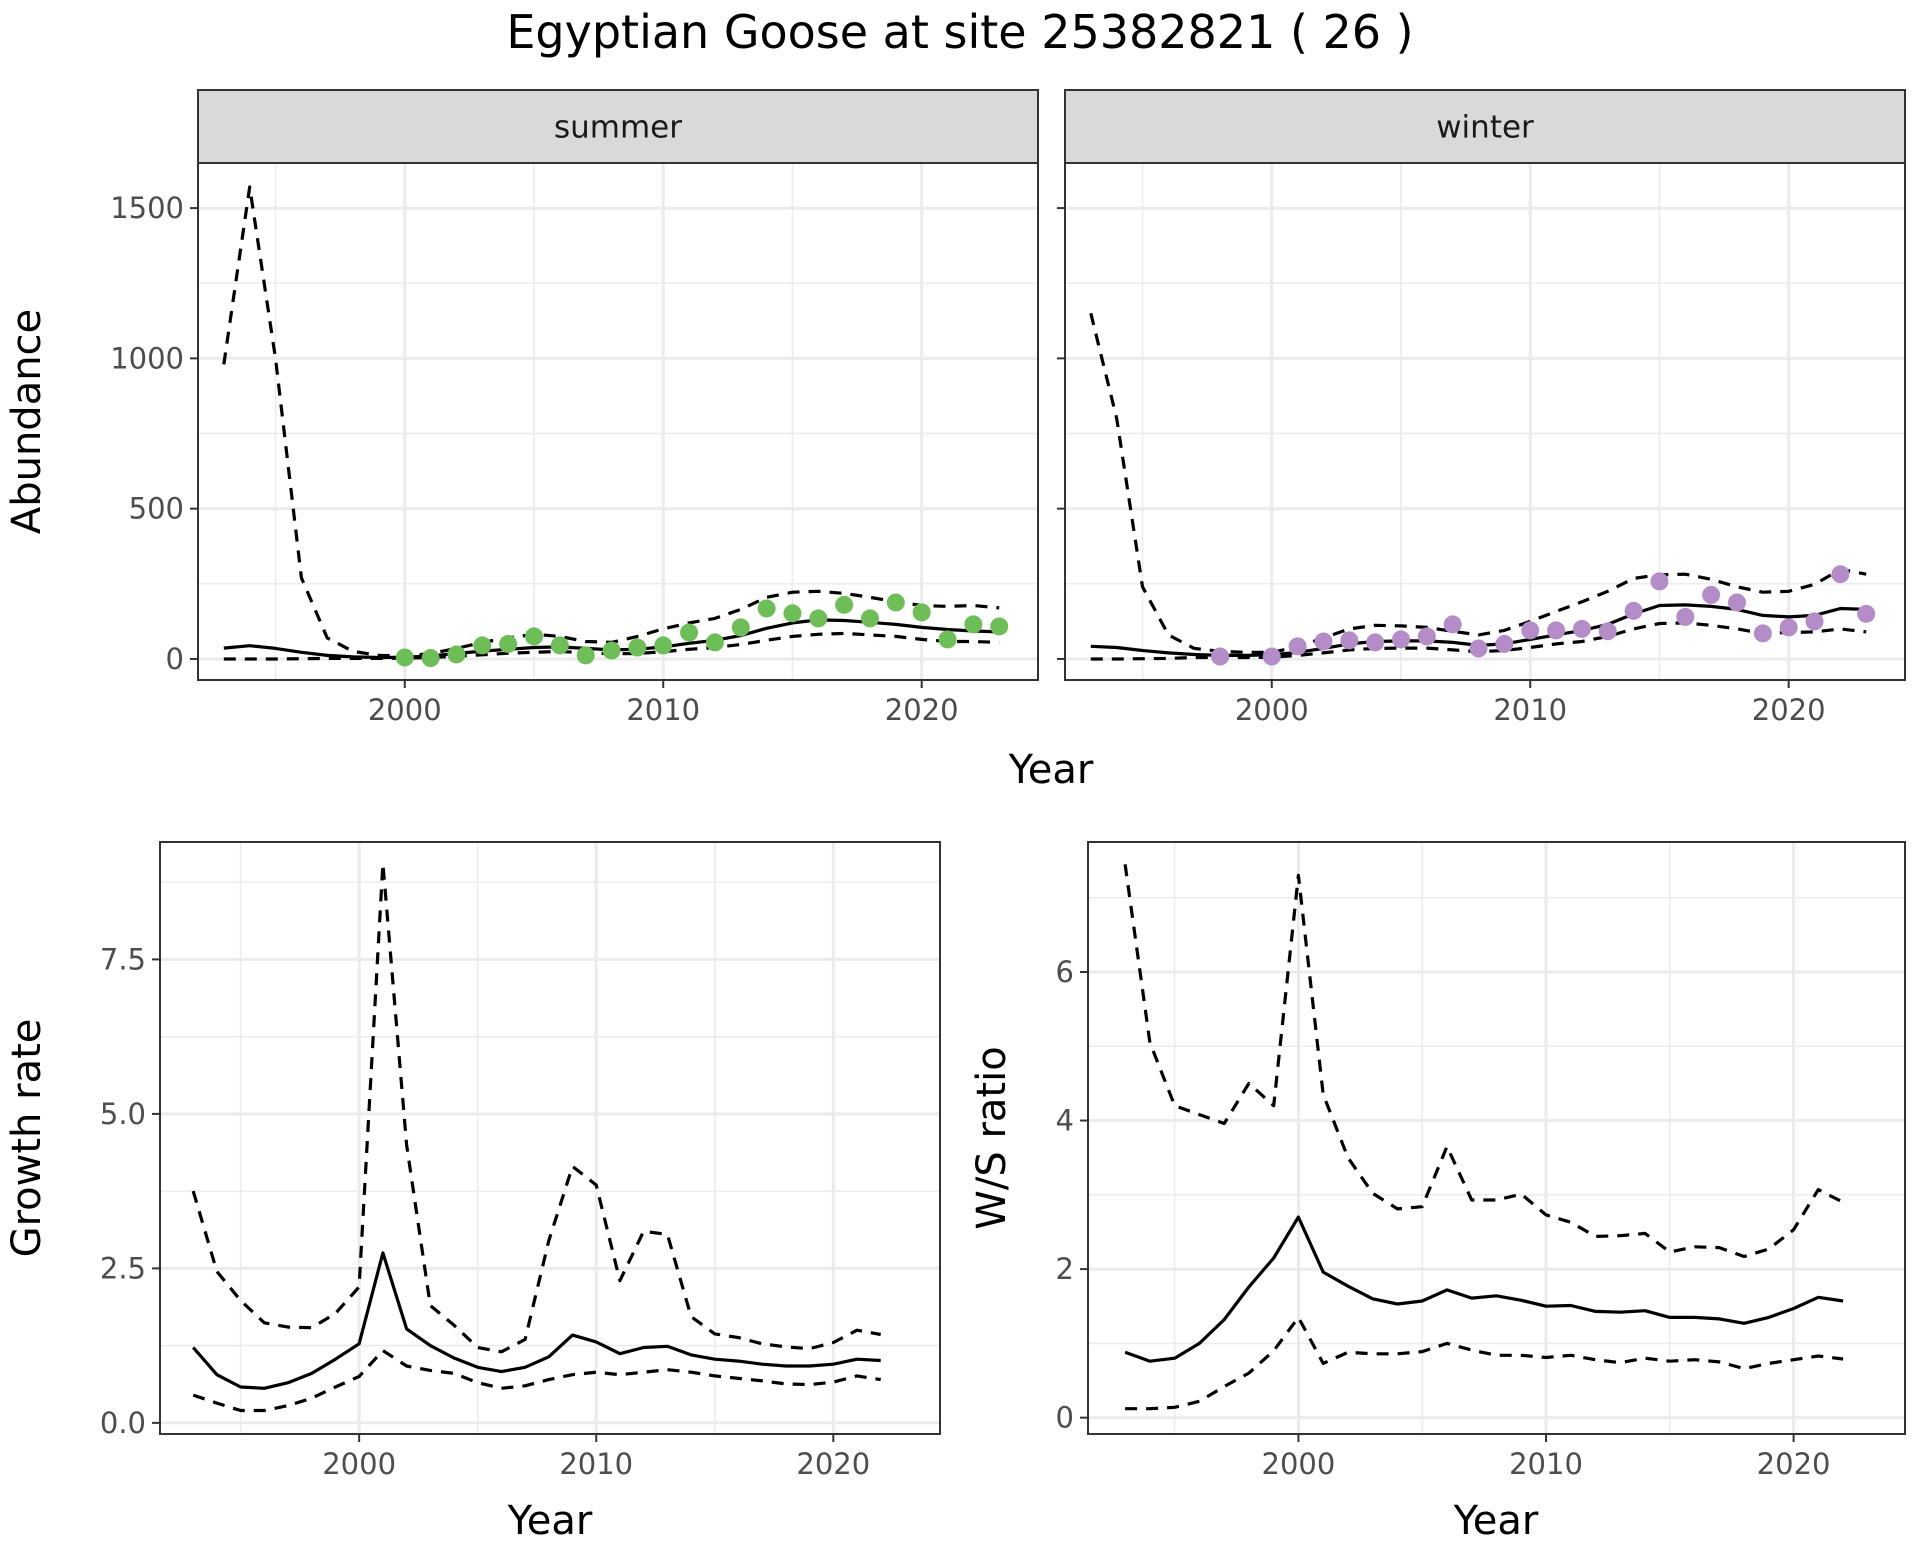 This screenshot has height=1560, width=1920. Describe the element at coordinates (1051, 770) in the screenshot. I see `x-axis-label-top: Year` at that location.